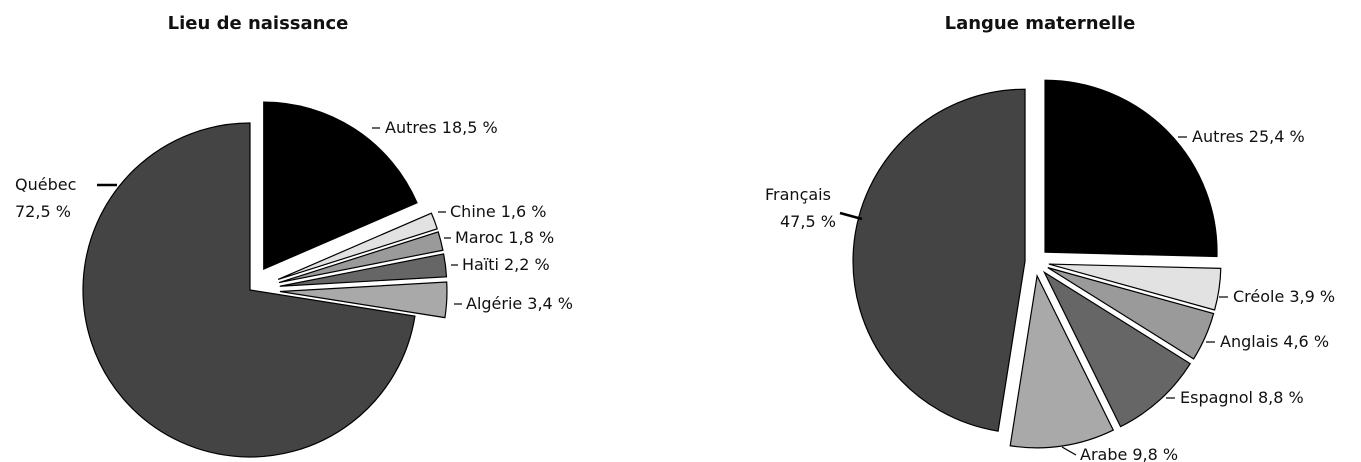 The height and width of the screenshot is (462, 1361). Describe the element at coordinates (1248, 136) in the screenshot. I see `slice-label: Autres 25,4 %` at that location.